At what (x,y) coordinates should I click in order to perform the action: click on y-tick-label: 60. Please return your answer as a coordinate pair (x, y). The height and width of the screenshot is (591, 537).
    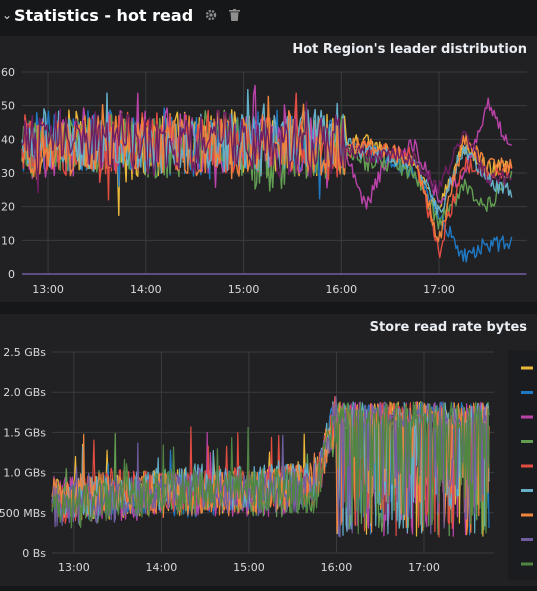
    Looking at the image, I should click on (8, 72).